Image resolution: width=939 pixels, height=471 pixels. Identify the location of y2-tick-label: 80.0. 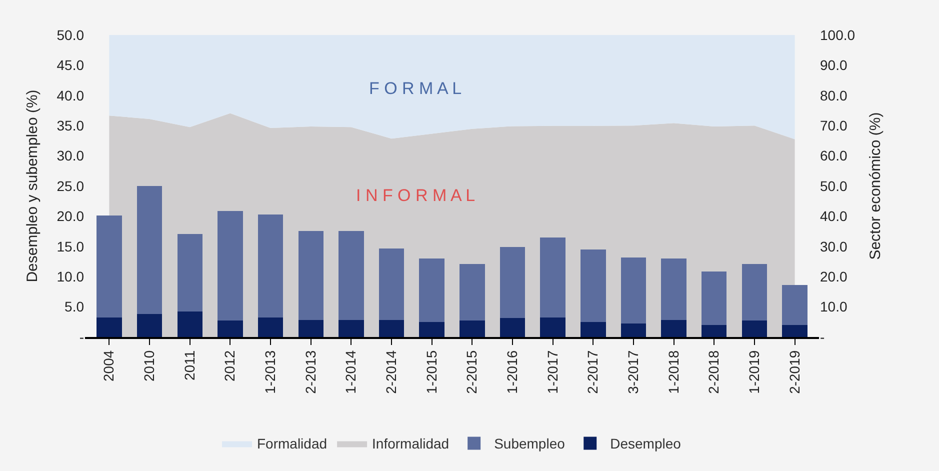
(834, 95).